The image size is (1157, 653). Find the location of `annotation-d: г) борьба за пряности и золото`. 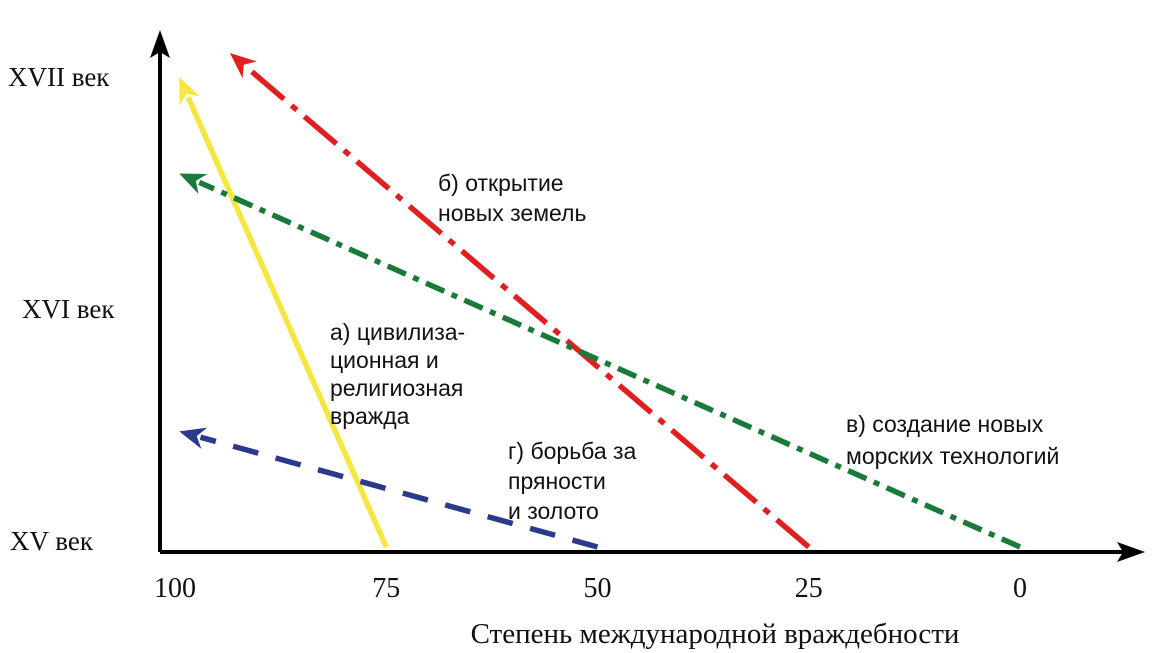

annotation-d: г) борьба за пряности и золото is located at coordinates (572, 481).